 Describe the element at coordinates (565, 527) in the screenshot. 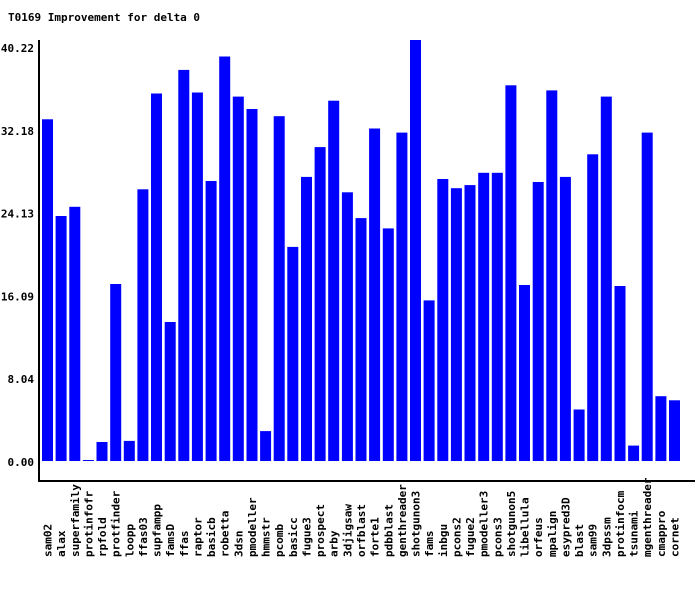

I see `x-tick-label: esypred3D` at that location.